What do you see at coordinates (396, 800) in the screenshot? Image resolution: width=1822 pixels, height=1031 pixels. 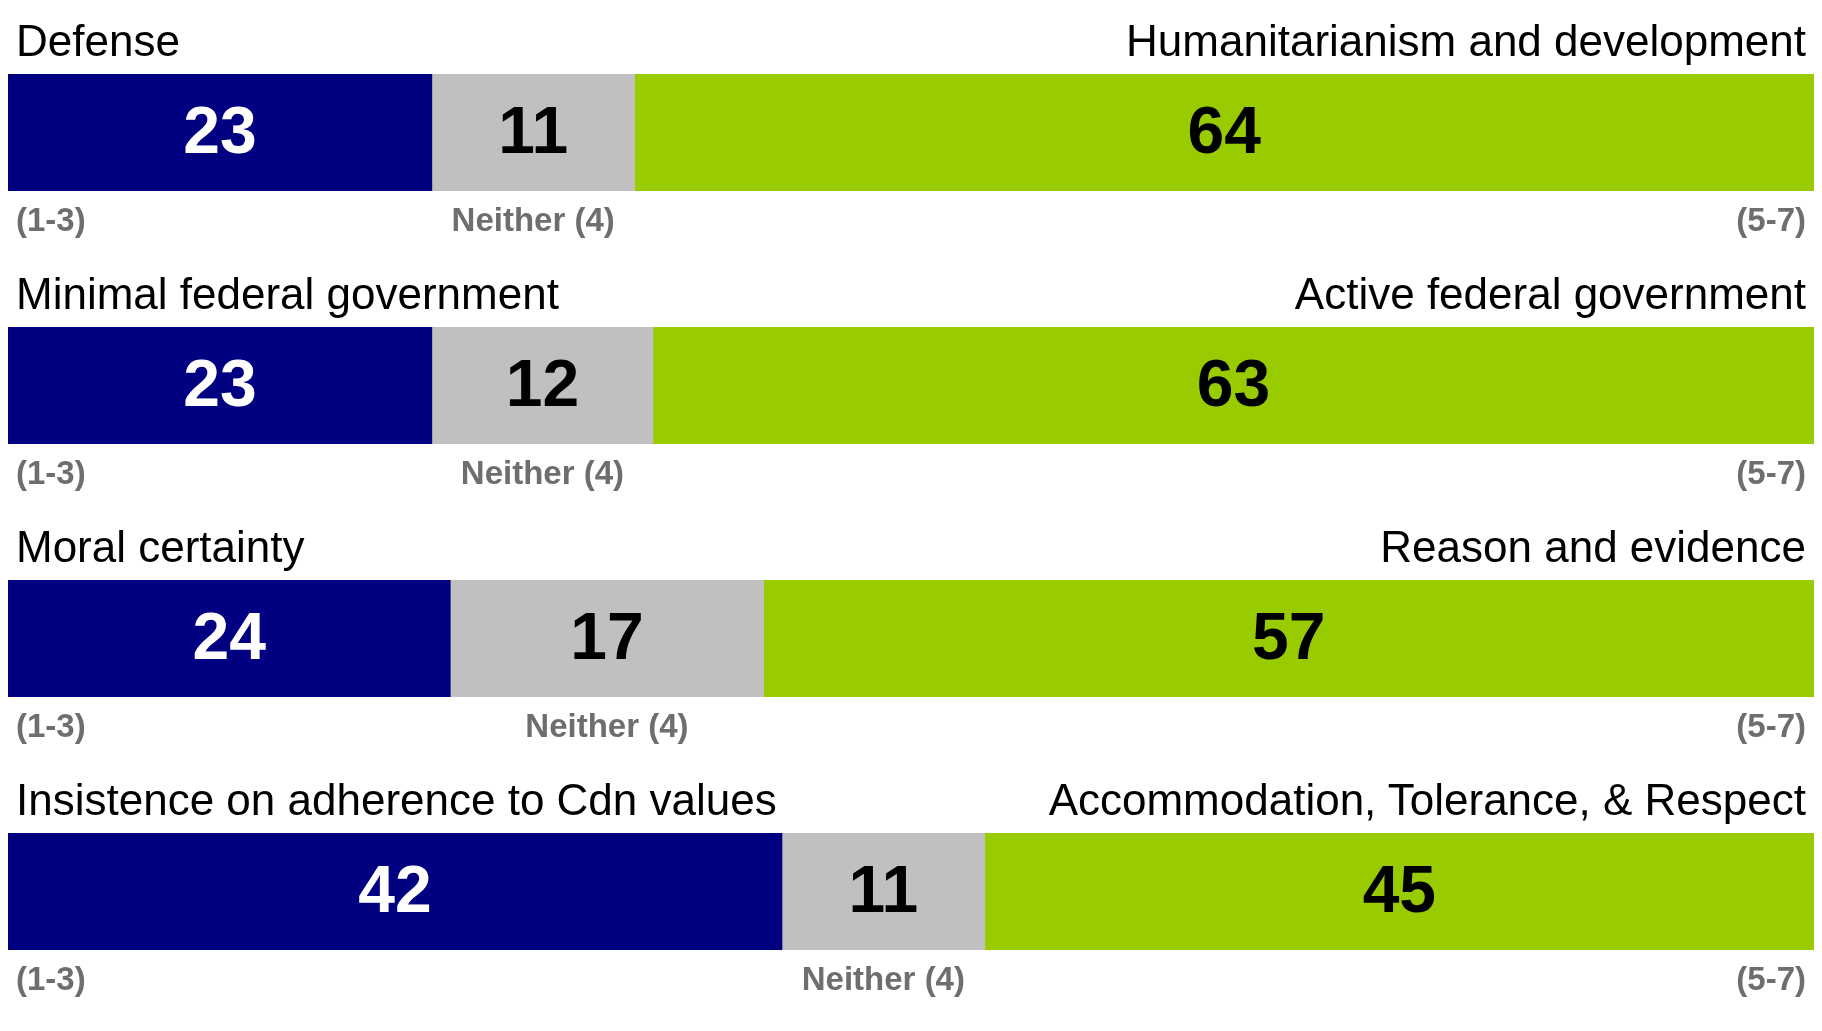 I see `text: Insistence on adherence to Cdn values` at bounding box center [396, 800].